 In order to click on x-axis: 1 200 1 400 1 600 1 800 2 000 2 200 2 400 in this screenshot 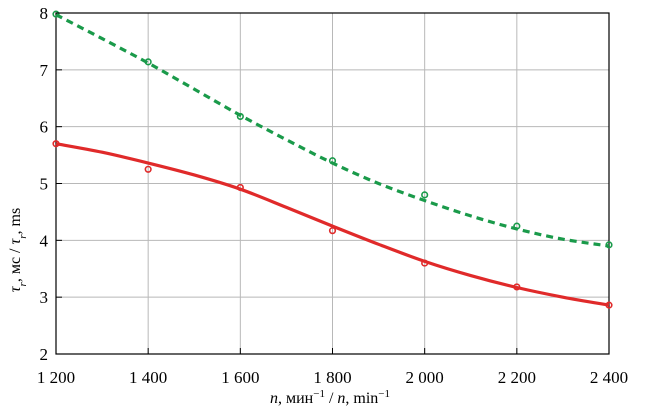, I will do `click(332, 367)`.